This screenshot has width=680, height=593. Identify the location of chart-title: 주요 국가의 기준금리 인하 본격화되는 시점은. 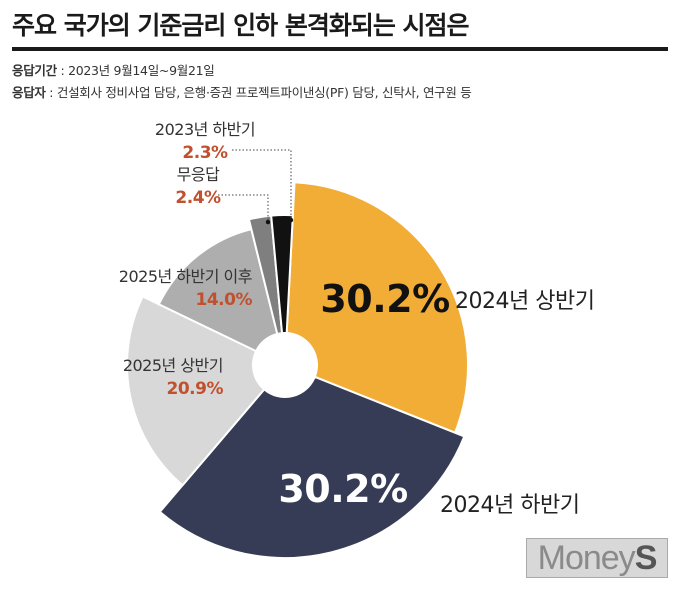
(241, 25).